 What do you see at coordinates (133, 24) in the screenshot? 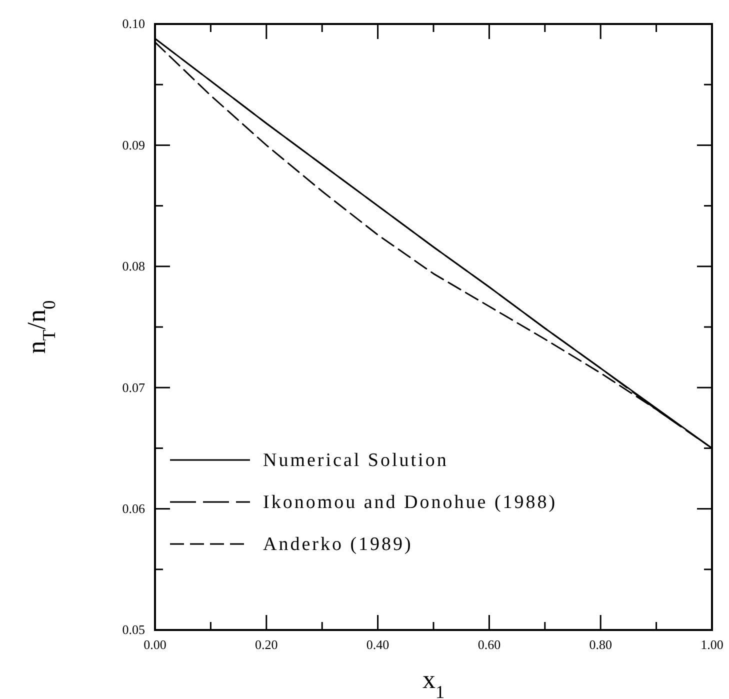
I see `y-tick-label: 0.10` at bounding box center [133, 24].